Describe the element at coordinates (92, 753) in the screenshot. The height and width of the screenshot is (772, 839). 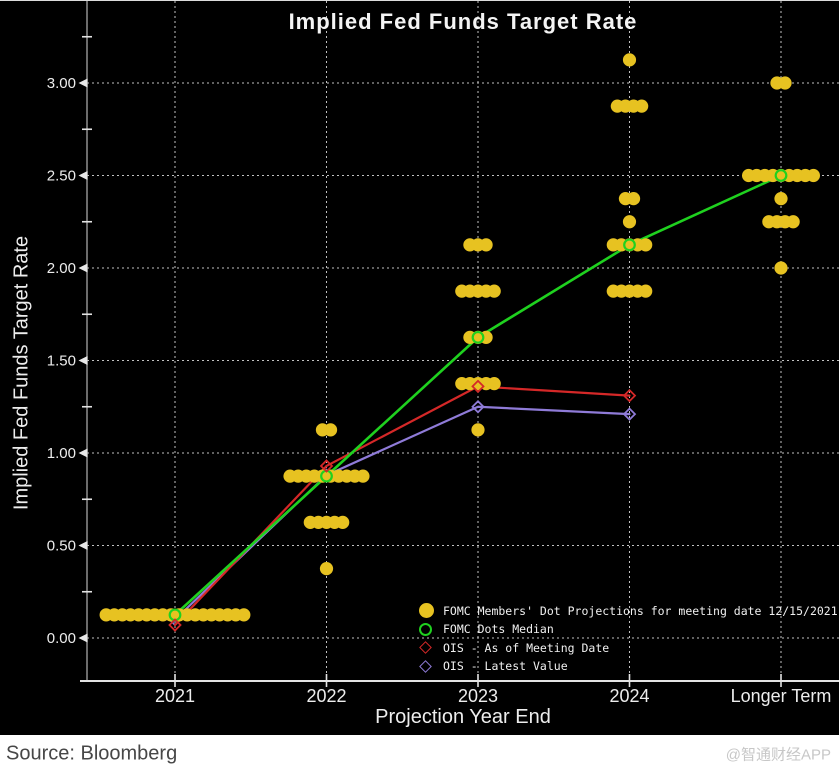
I see `source-text: Source: Bloomberg` at that location.